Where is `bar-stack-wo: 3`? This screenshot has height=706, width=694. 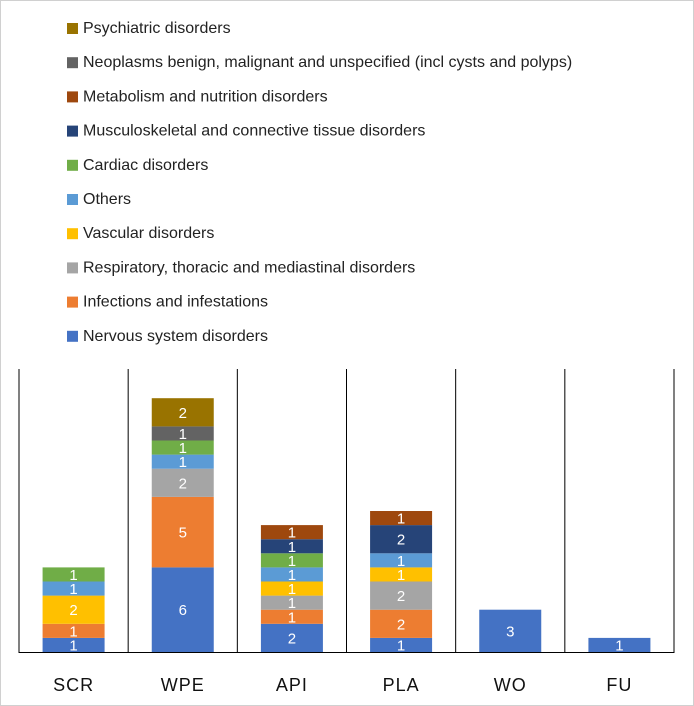
bar-stack-wo: 3 is located at coordinates (510, 630).